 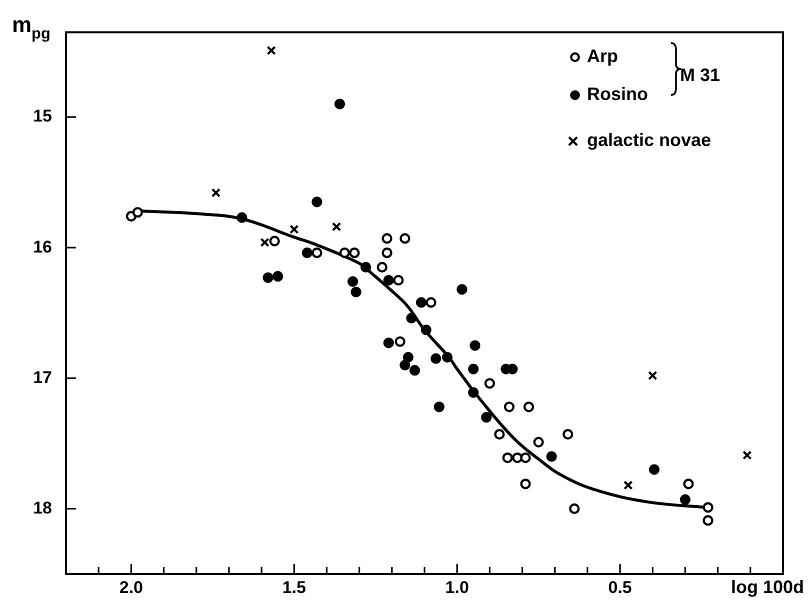 What do you see at coordinates (767, 587) in the screenshot?
I see `x-axis-title: log 100d` at bounding box center [767, 587].